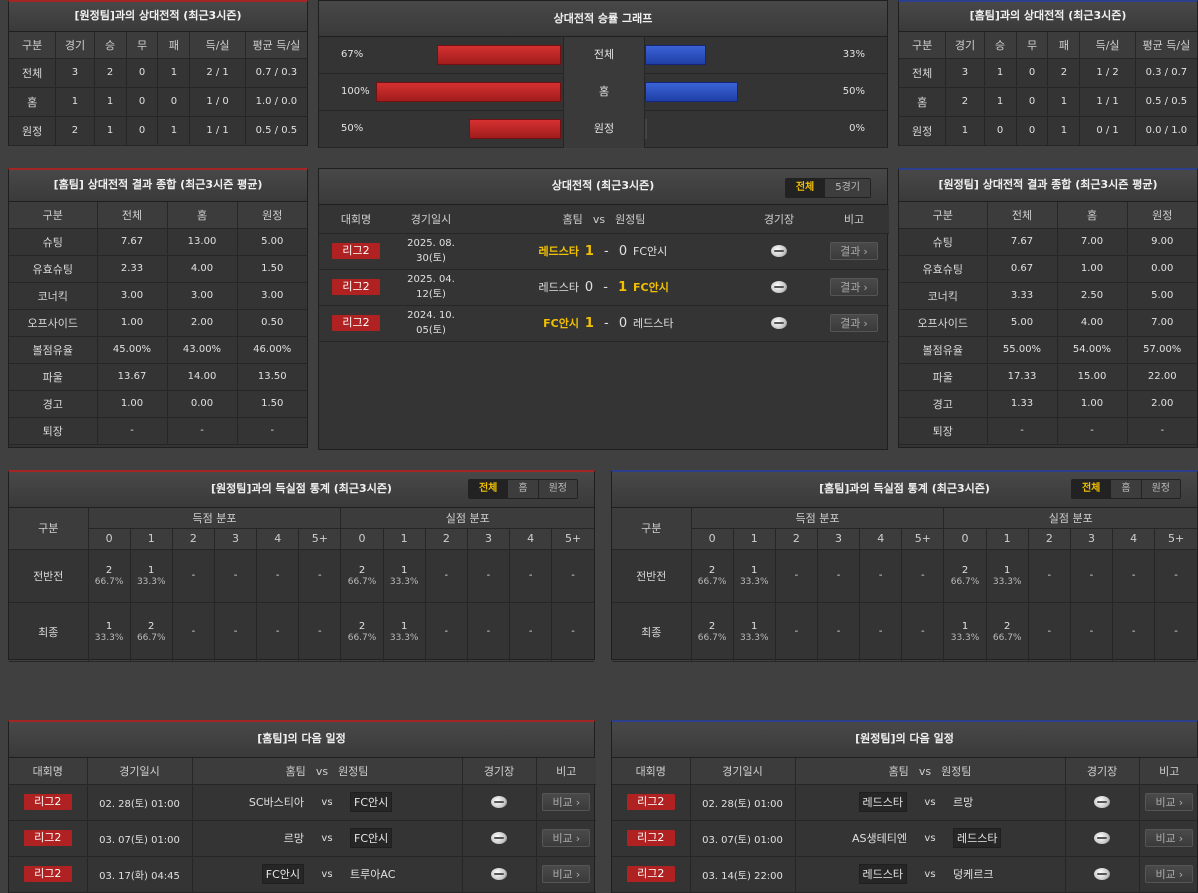  I want to click on fixture-row: 리그2 03. 17(화) 04:45 FC안시 vs 트루아AC 비교 ›, so click(303, 874).